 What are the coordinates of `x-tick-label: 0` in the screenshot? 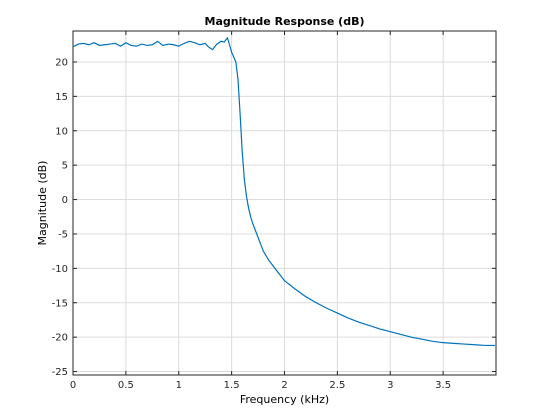 It's located at (73, 385).